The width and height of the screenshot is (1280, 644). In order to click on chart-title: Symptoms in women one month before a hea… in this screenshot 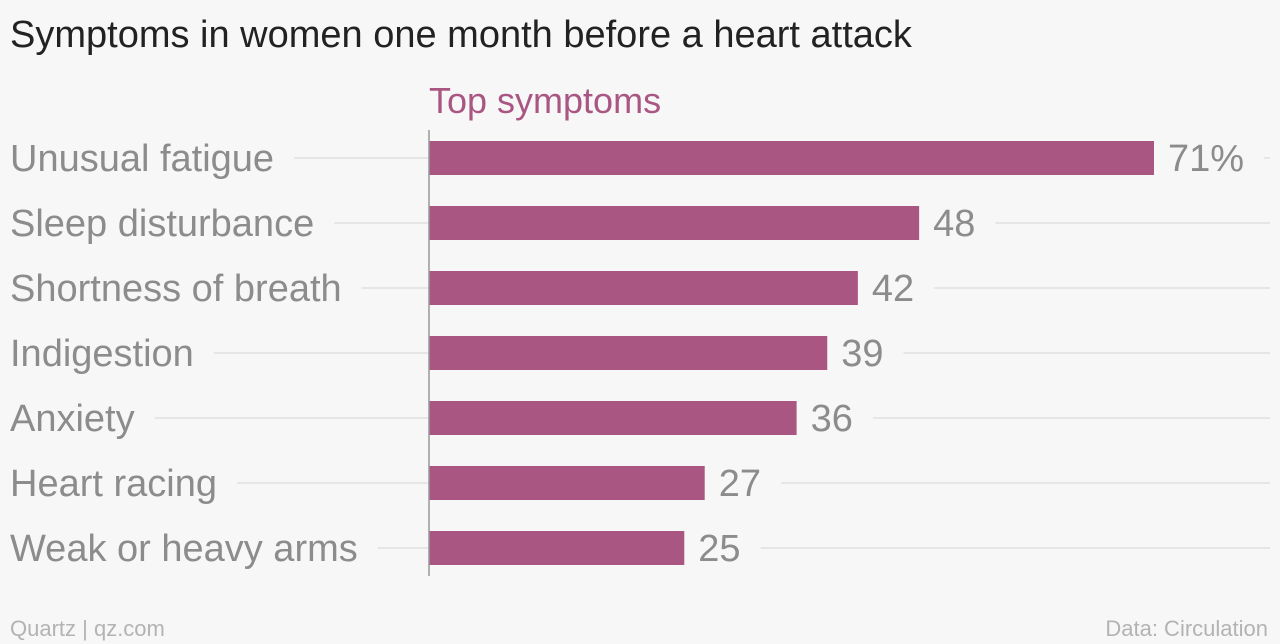, I will do `click(461, 35)`.